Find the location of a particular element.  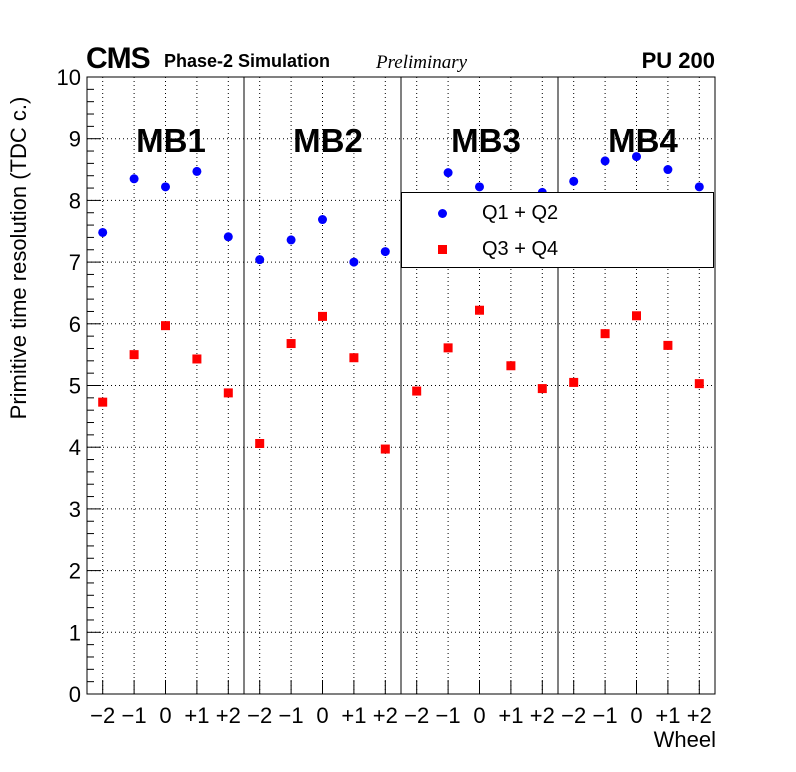

station-label-mb4: MB4 is located at coordinates (643, 140).